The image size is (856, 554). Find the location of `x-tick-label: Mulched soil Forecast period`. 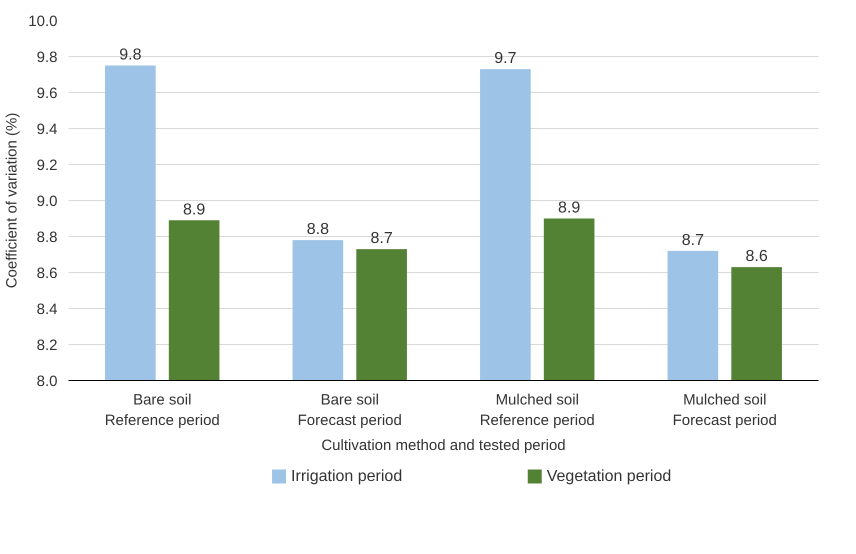

x-tick-label: Mulched soil Forecast period is located at coordinates (724, 410).